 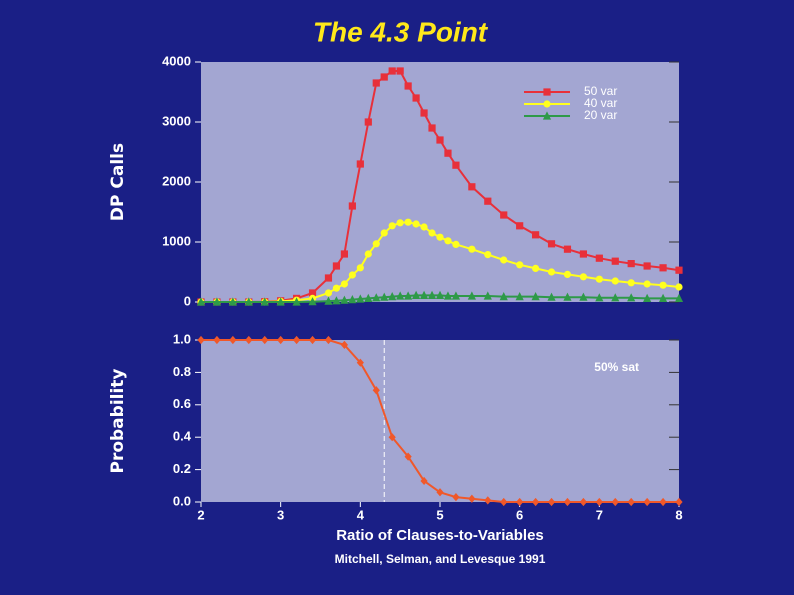 What do you see at coordinates (600, 115) in the screenshot?
I see `legend-label: 20 var` at bounding box center [600, 115].